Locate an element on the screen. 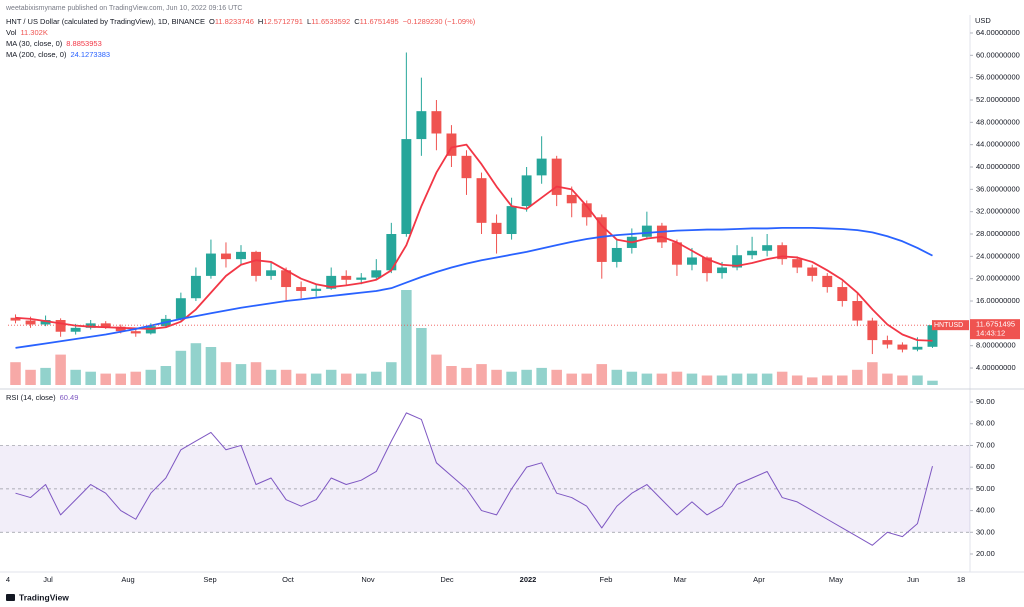 The width and height of the screenshot is (1024, 607). ma-legend: MA (200, close, 0) 24.1273383 is located at coordinates (58, 54).